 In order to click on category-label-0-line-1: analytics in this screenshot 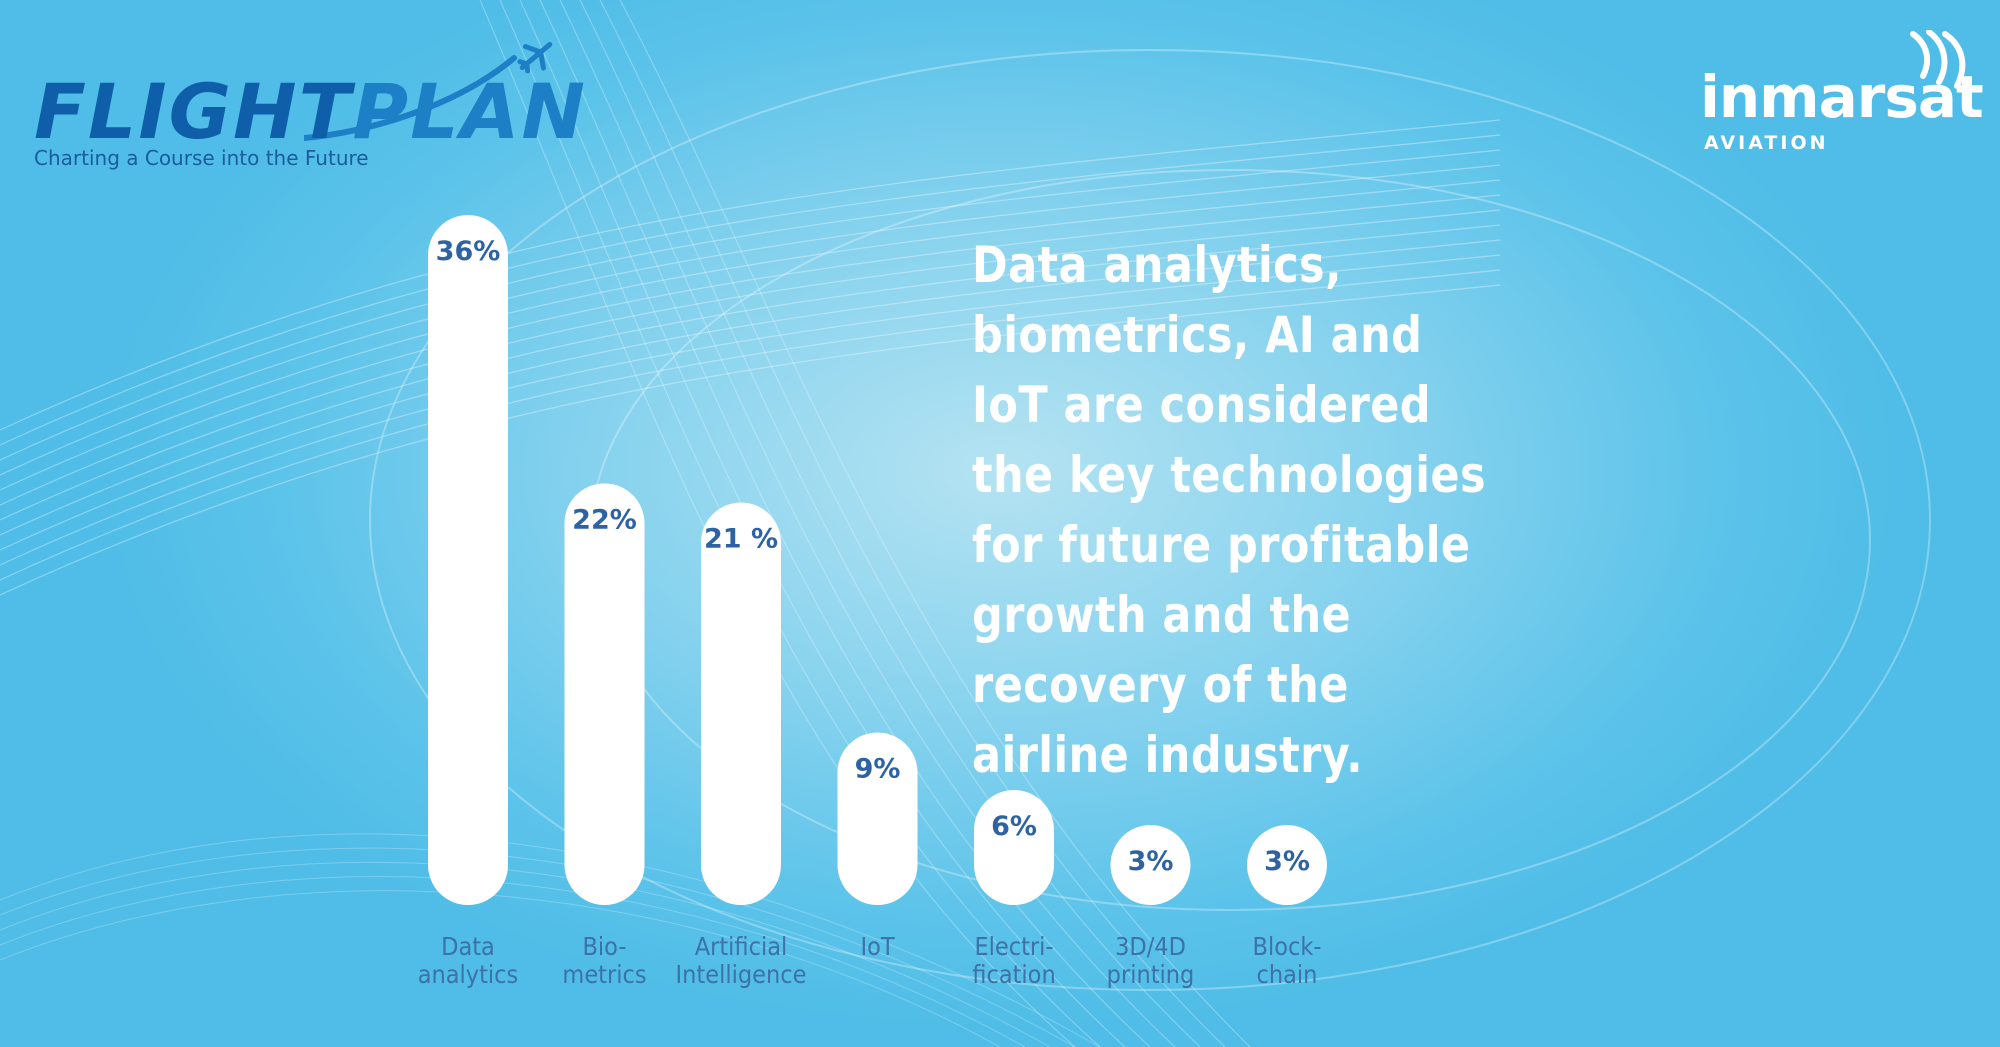, I will do `click(468, 974)`.